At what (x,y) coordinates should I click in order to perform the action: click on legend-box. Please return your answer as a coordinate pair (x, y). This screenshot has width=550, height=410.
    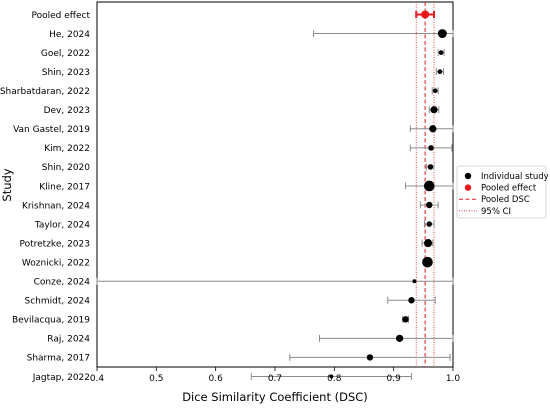
    Looking at the image, I should click on (501, 192).